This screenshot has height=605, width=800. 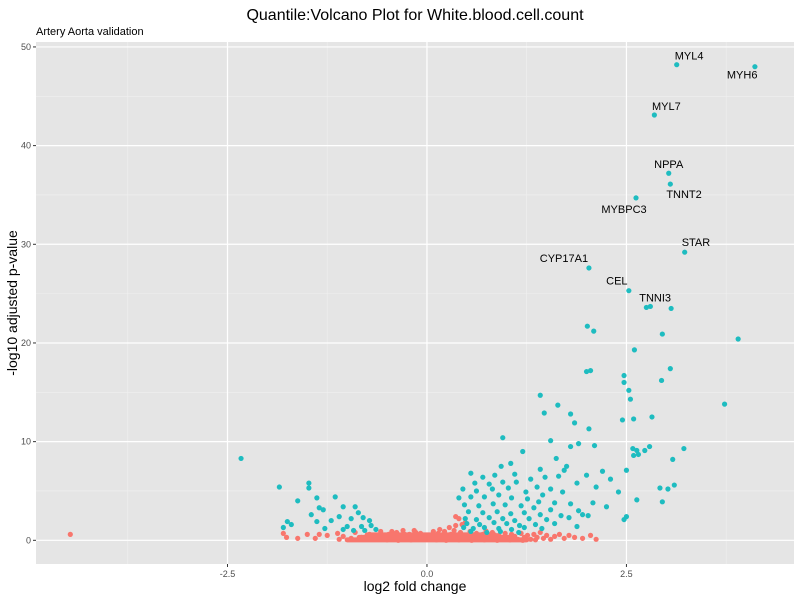 I want to click on x-tick-label: 2.5, so click(x=626, y=574).